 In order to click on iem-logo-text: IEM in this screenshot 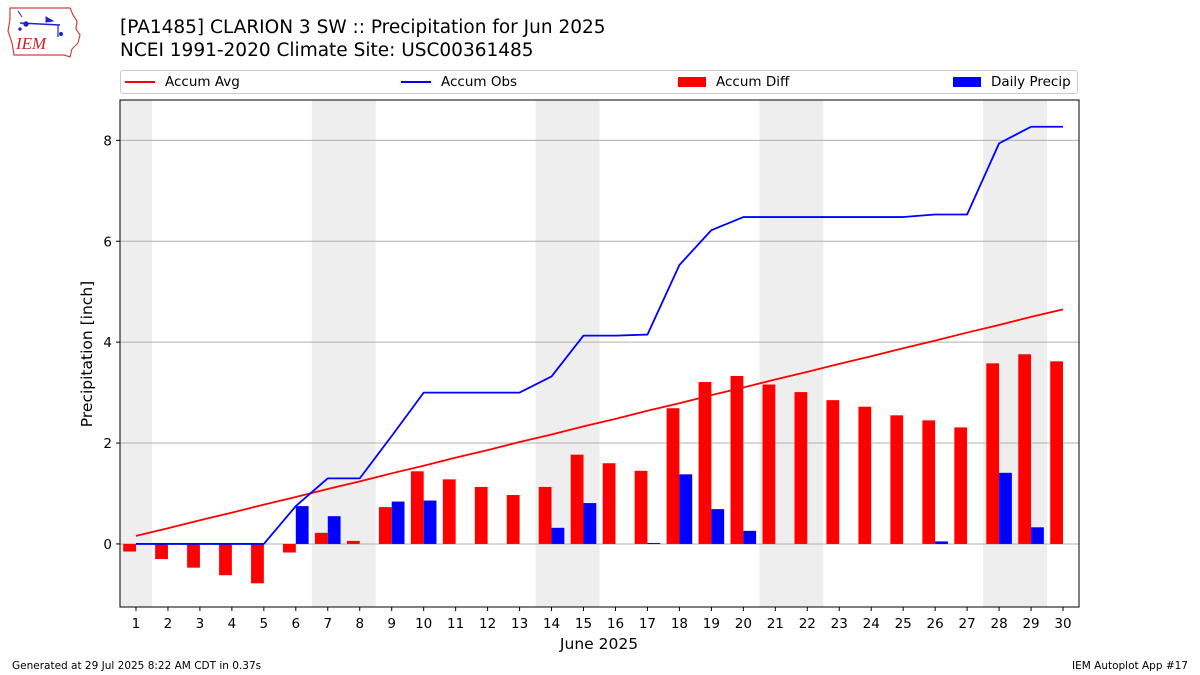, I will do `click(31, 43)`.